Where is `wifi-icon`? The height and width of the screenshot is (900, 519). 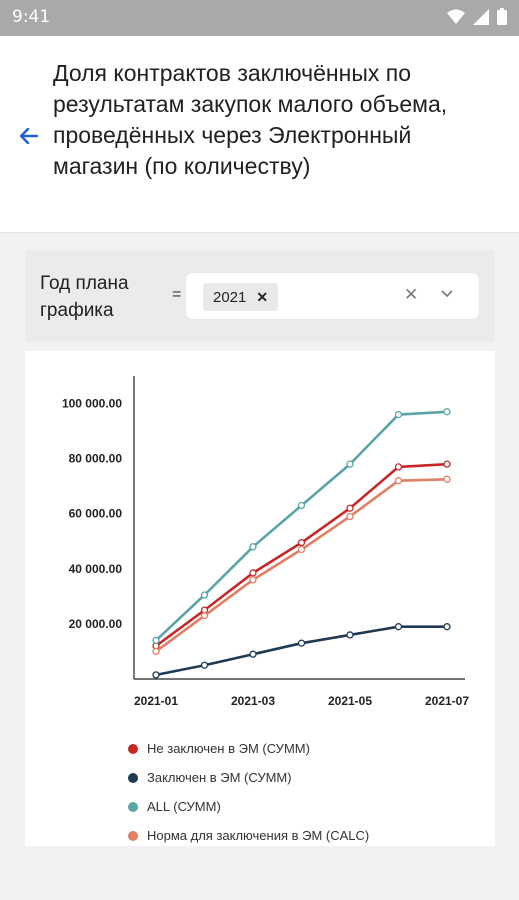
wifi-icon is located at coordinates (456, 19).